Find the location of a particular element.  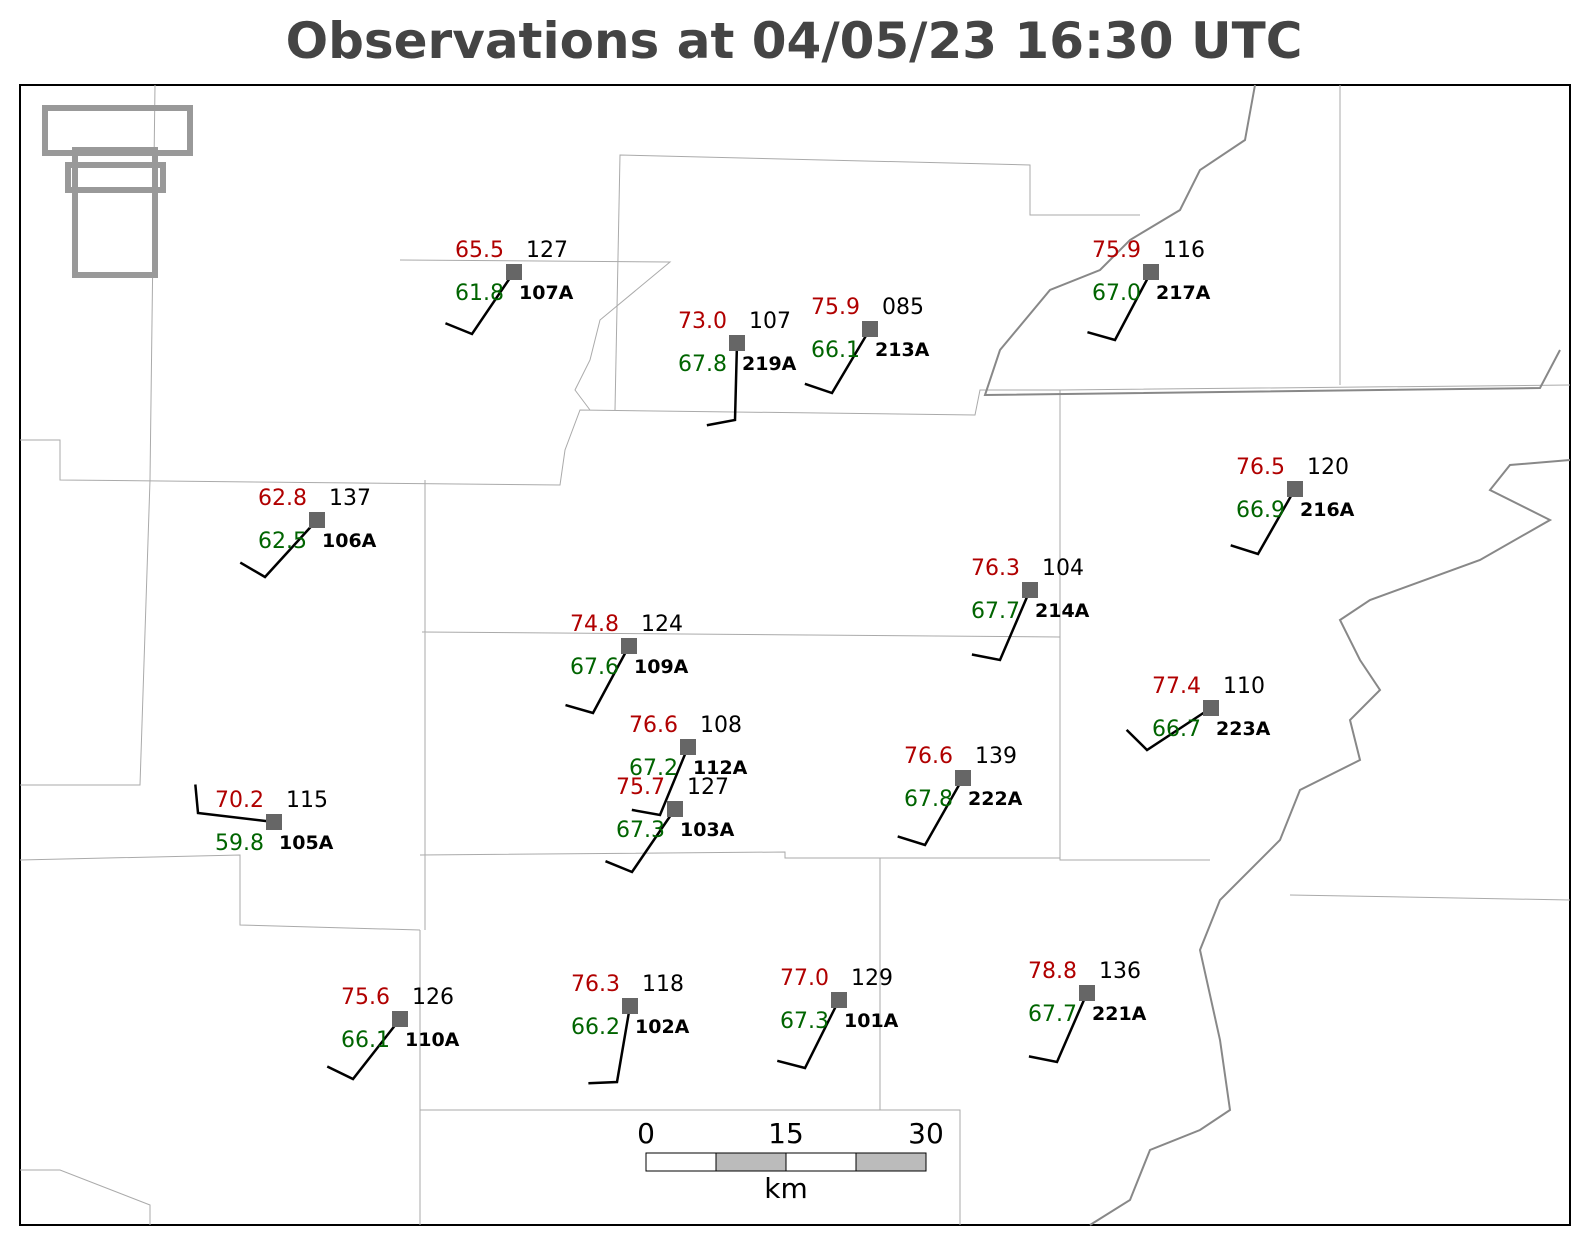

pressure: 116 is located at coordinates (1184, 250).